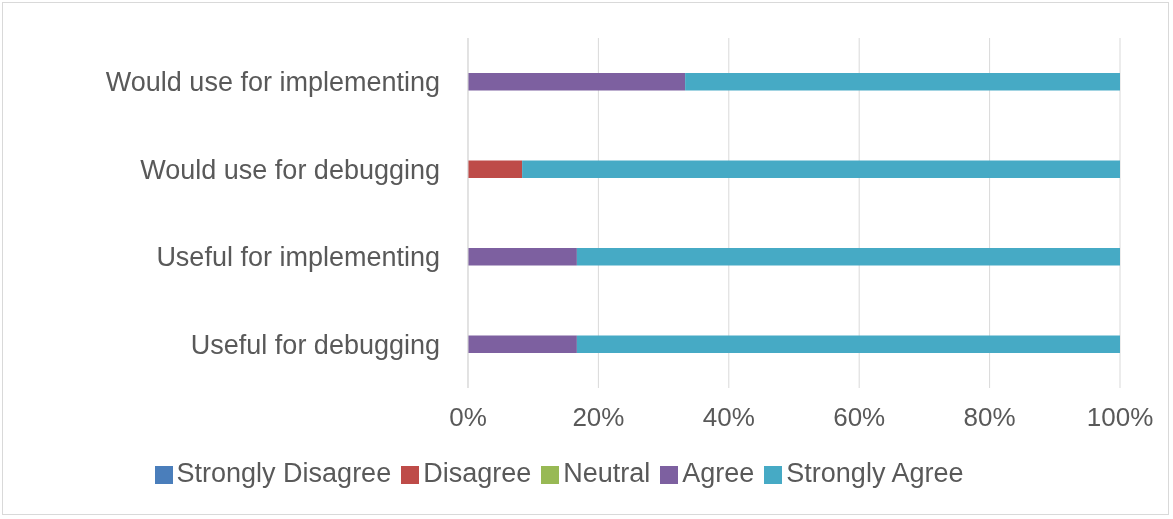 The width and height of the screenshot is (1173, 519). I want to click on legend-label: Neutral, so click(607, 473).